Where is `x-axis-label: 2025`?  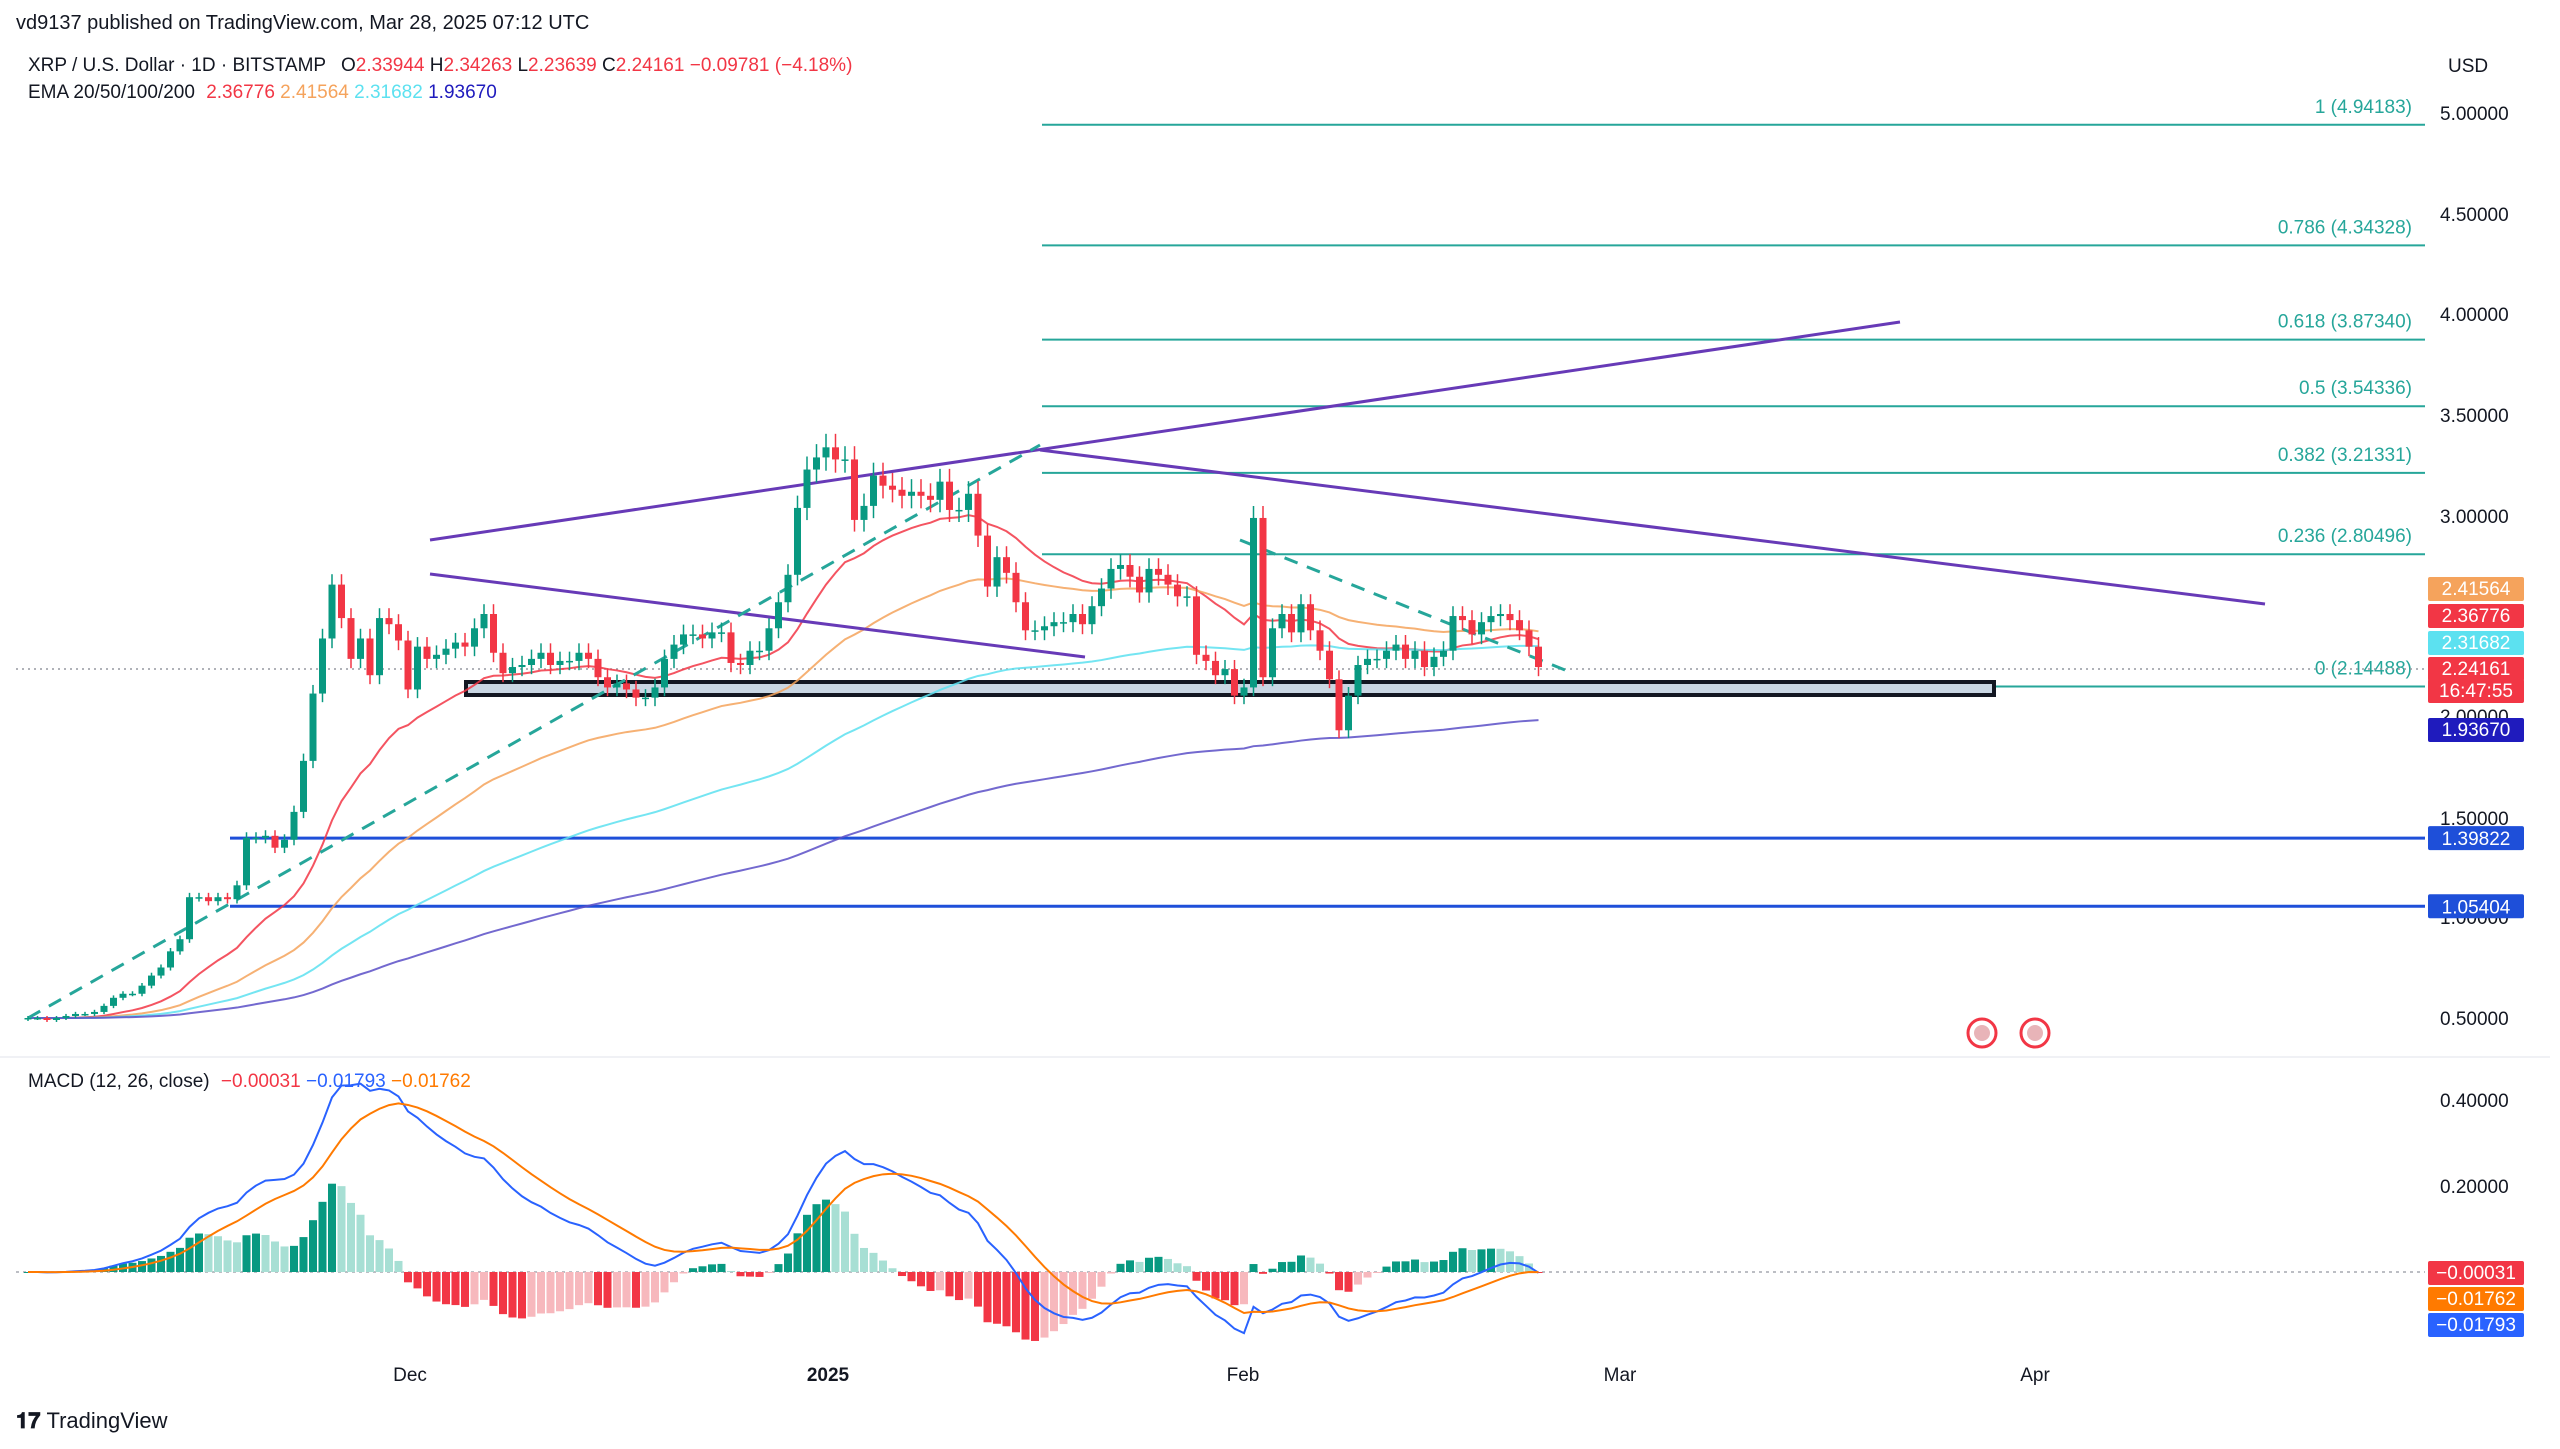
x-axis-label: 2025 is located at coordinates (828, 1375).